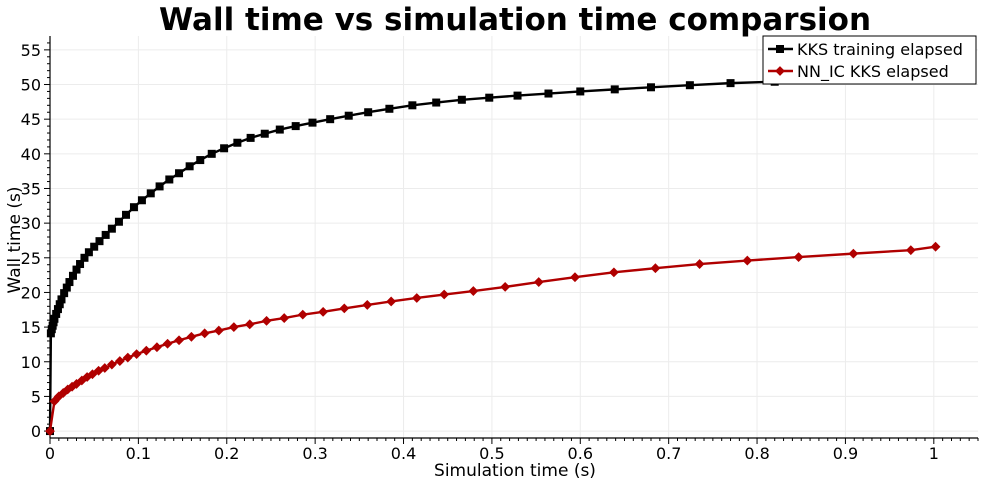 The image size is (998, 494). Describe the element at coordinates (31, 223) in the screenshot. I see `y-tick-label: 30` at that location.